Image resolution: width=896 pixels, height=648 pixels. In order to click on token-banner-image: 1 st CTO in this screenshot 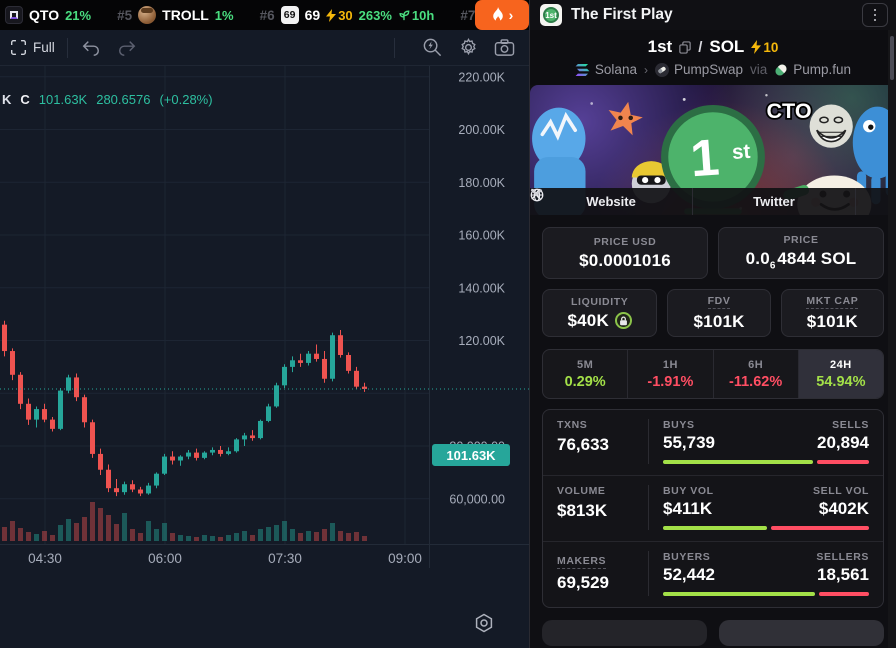, I will do `click(713, 150)`.